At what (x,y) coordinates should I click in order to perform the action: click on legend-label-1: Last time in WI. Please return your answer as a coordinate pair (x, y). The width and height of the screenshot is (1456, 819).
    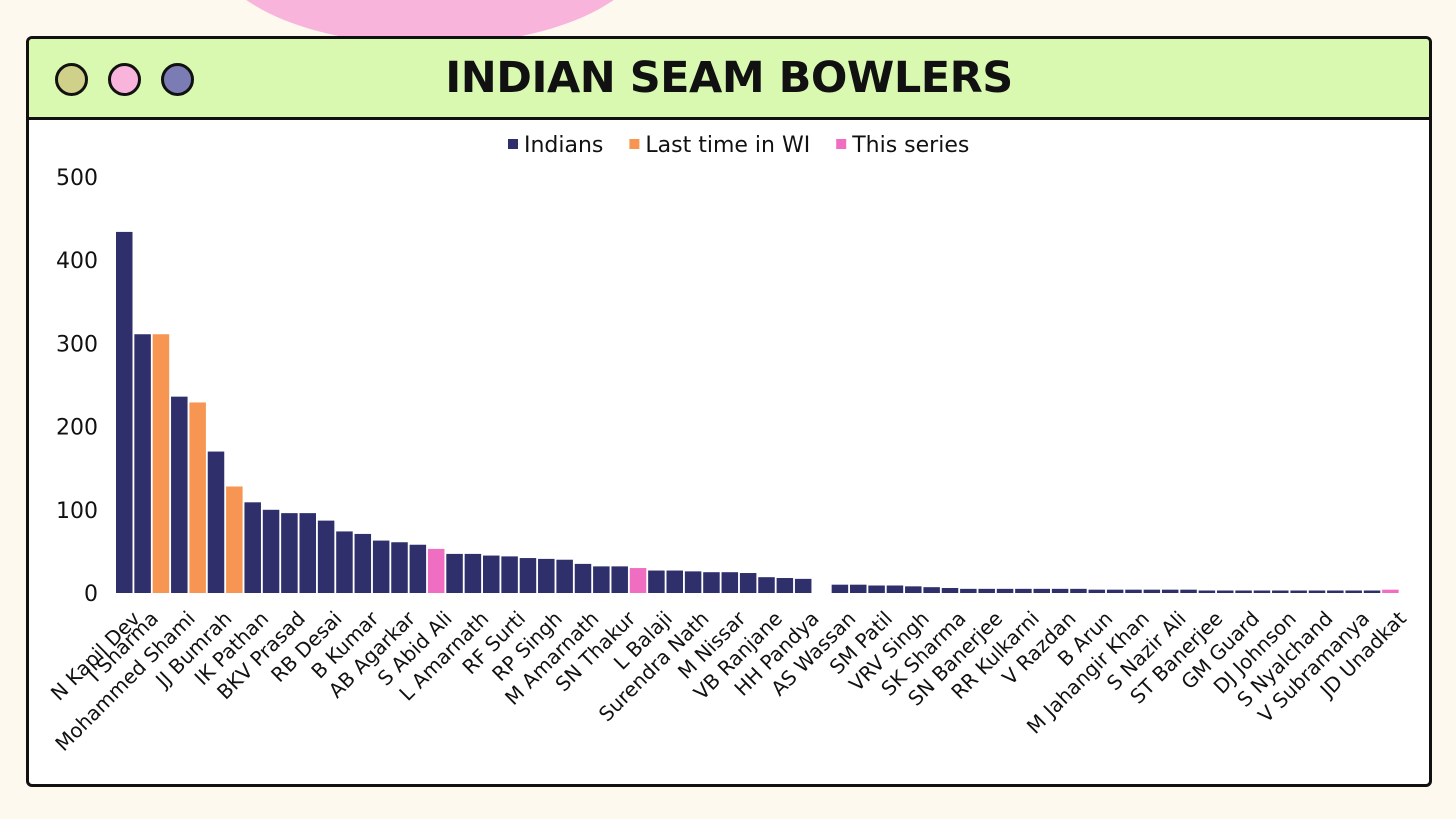
    Looking at the image, I should click on (727, 145).